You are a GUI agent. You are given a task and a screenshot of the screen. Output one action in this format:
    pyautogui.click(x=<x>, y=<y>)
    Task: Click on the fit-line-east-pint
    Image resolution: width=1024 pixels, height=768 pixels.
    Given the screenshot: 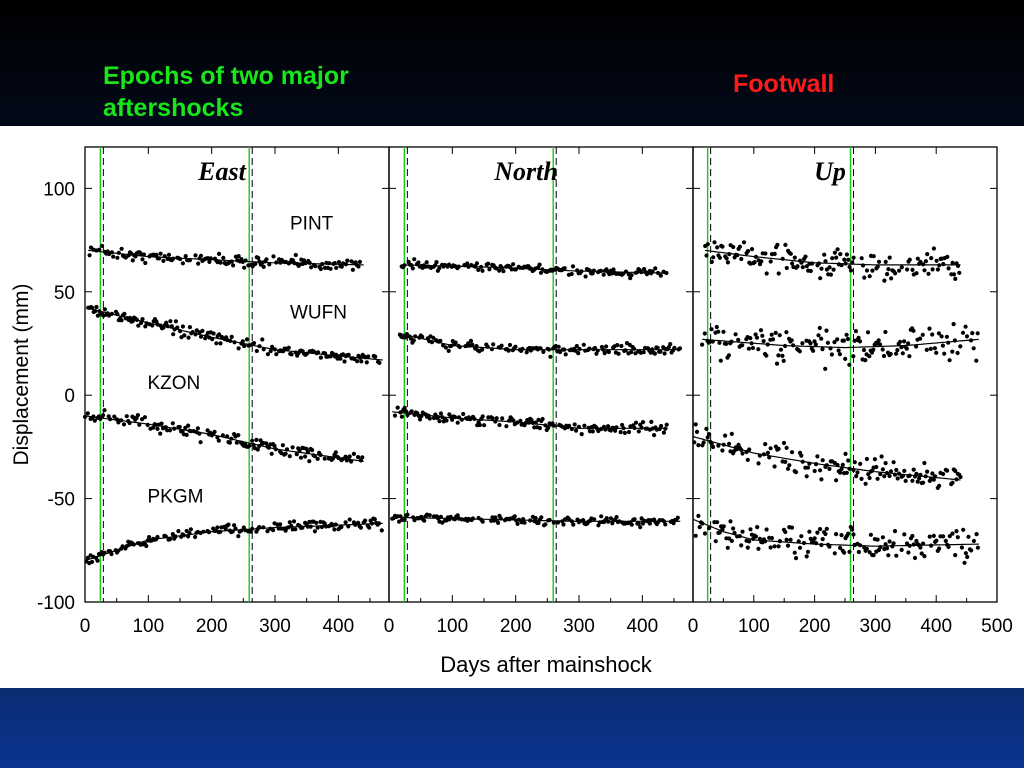 What is the action you would take?
    pyautogui.click(x=226, y=257)
    